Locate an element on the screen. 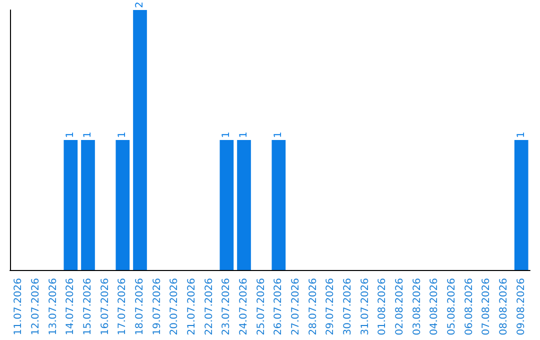 Image resolution: width=540 pixels, height=340 pixels. x-tick-label: 08.08.2026 is located at coordinates (504, 307).